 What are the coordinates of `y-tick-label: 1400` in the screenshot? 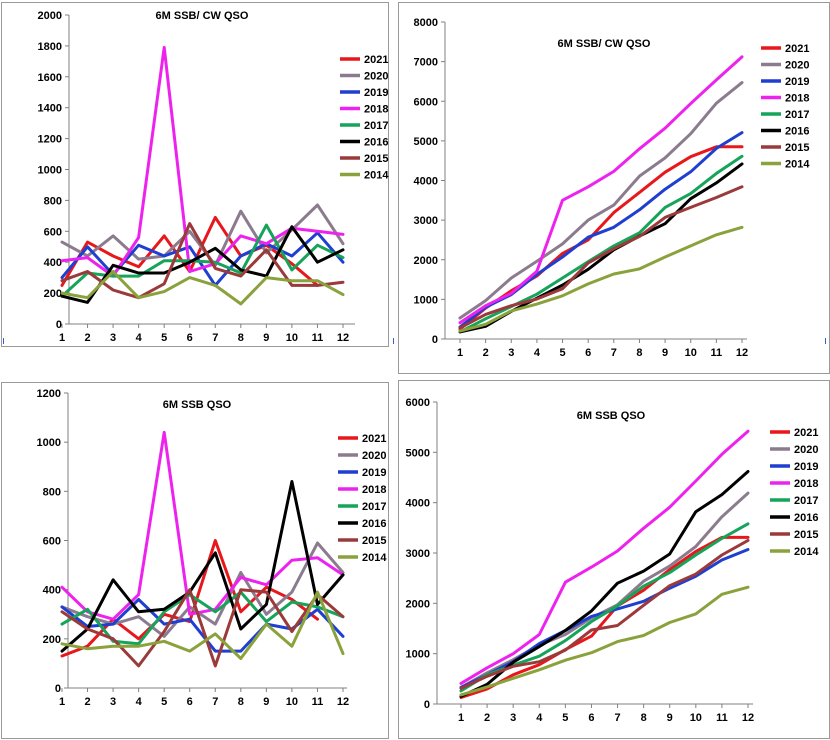 It's located at (50, 109).